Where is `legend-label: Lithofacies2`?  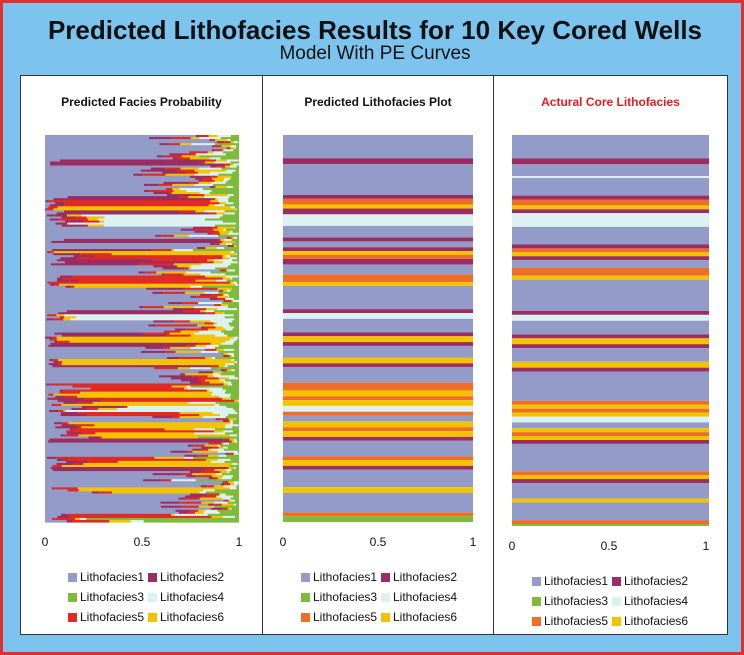 legend-label: Lithofacies2 is located at coordinates (656, 581).